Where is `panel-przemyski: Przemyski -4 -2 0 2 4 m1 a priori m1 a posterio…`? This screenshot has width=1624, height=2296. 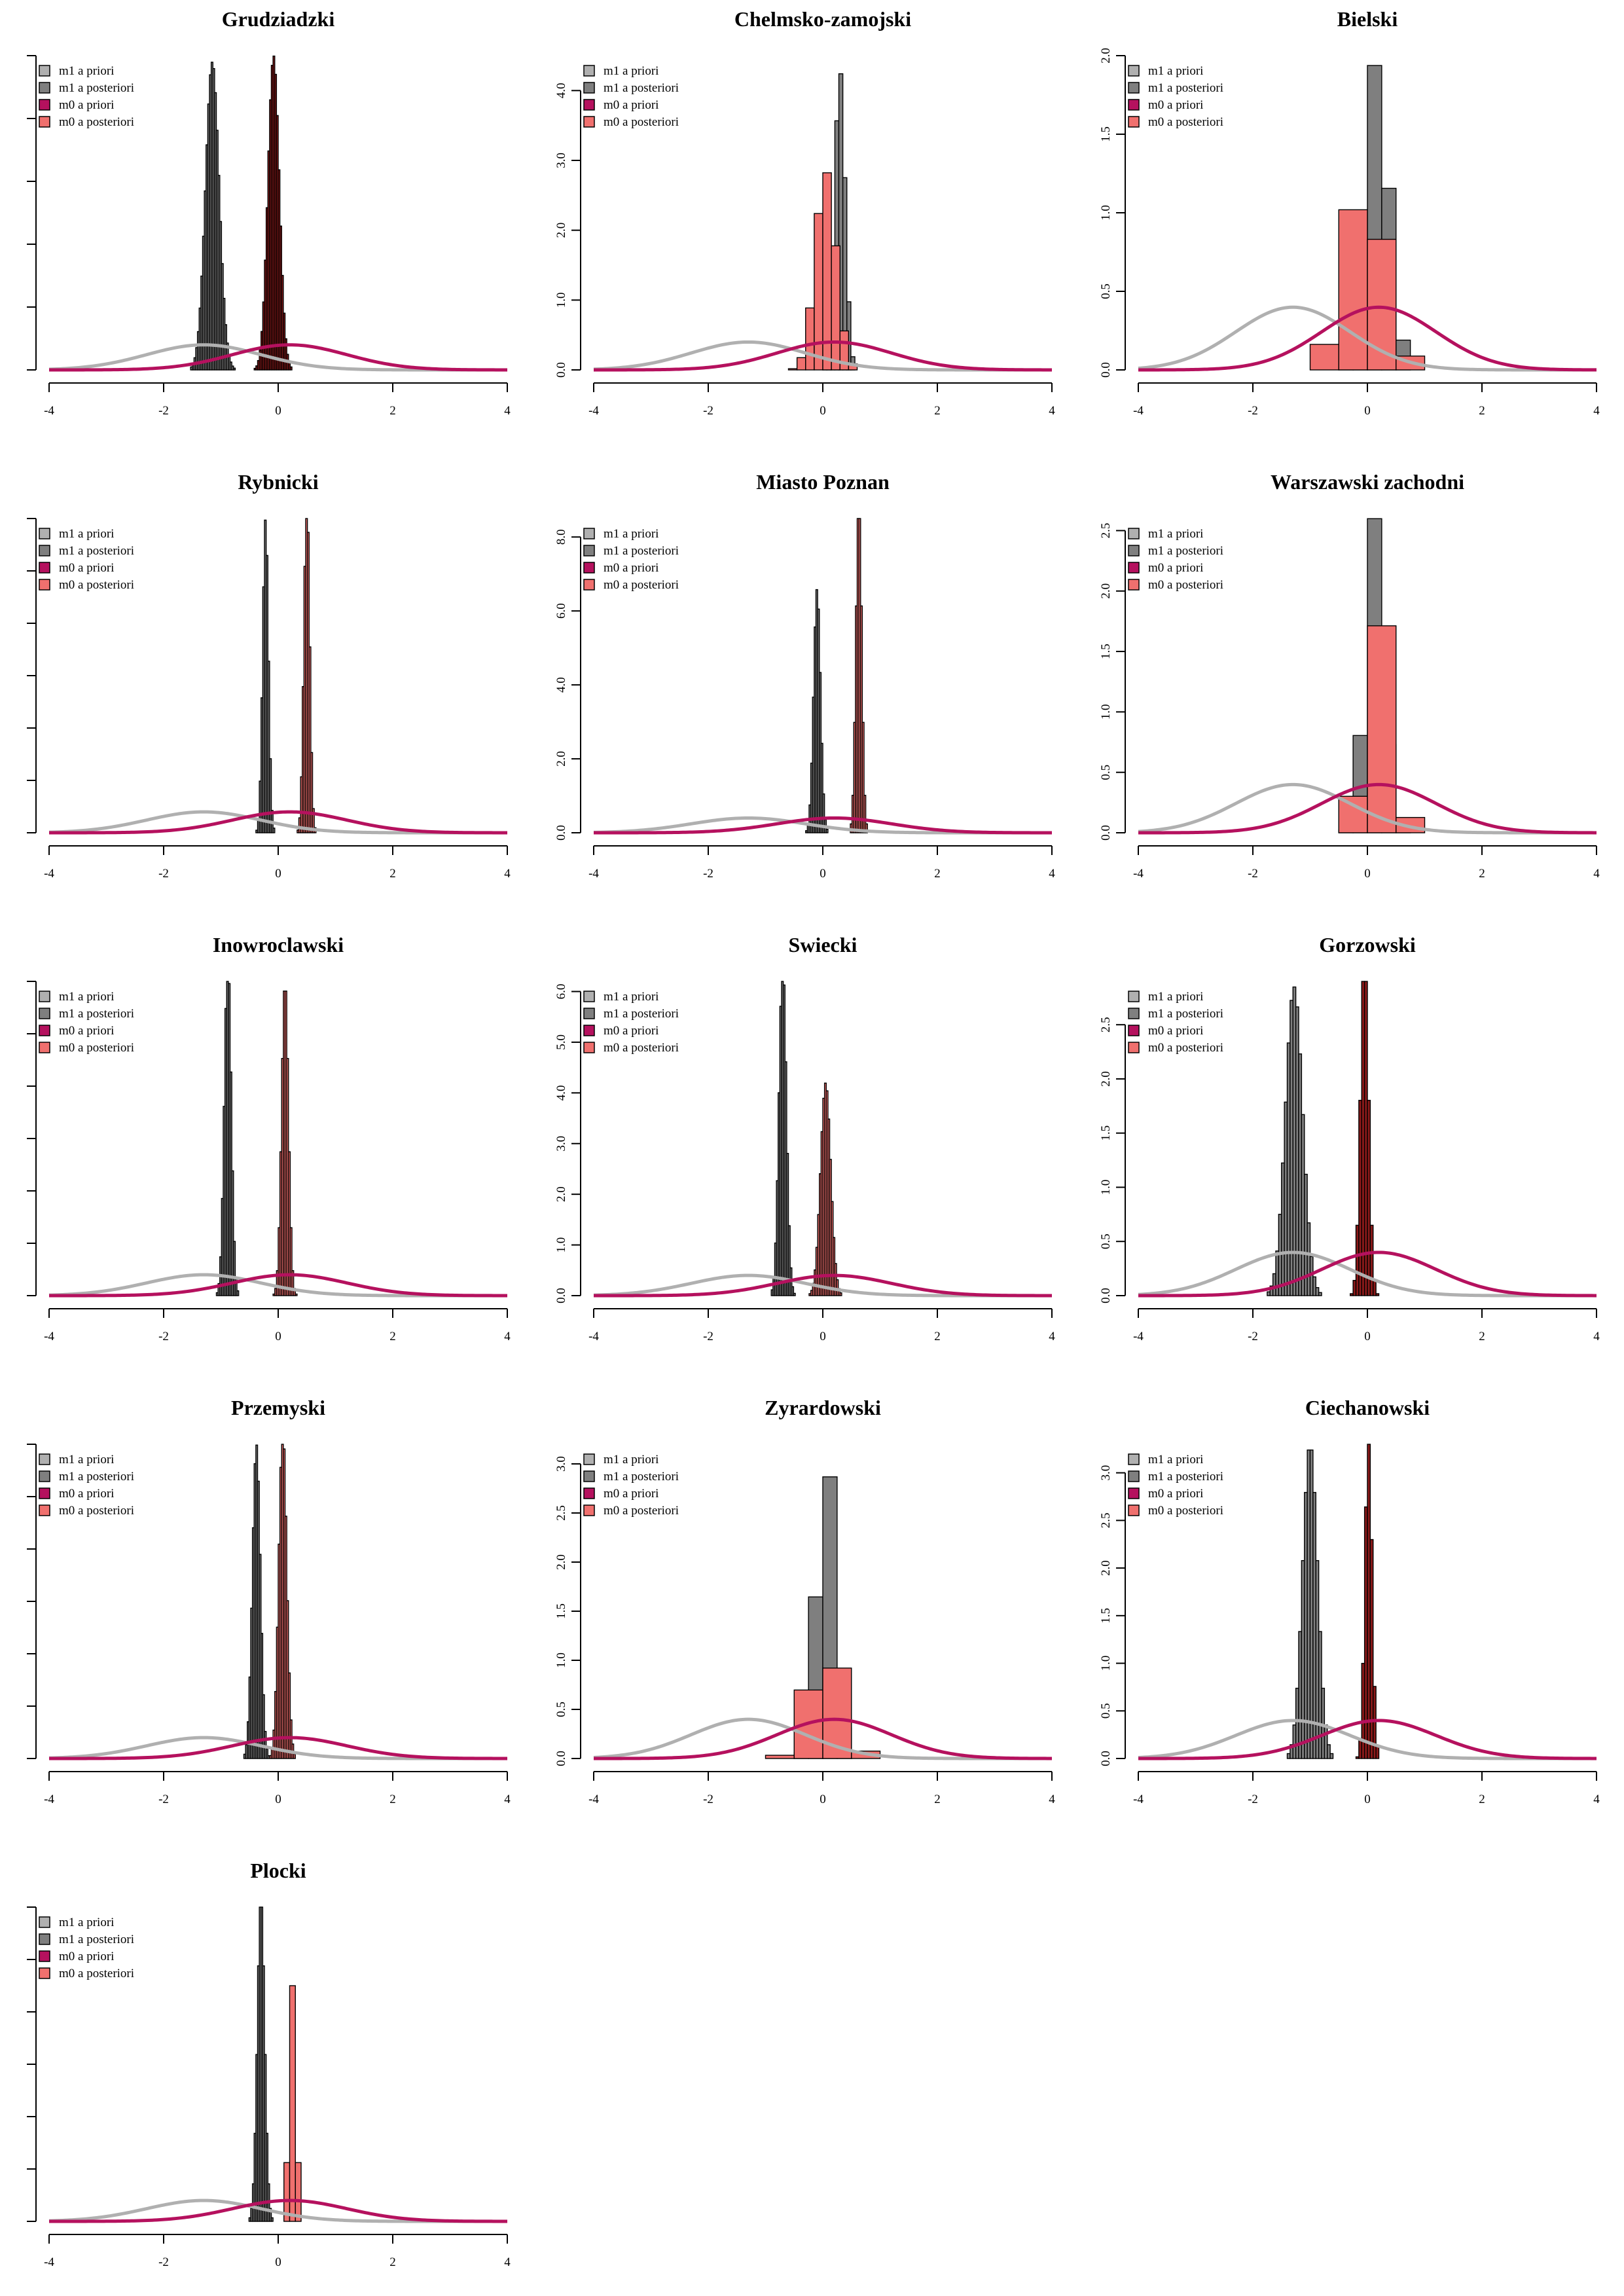 panel-przemyski: Przemyski -4 -2 0 2 4 m1 a priori m1 a posterio… is located at coordinates (269, 1601).